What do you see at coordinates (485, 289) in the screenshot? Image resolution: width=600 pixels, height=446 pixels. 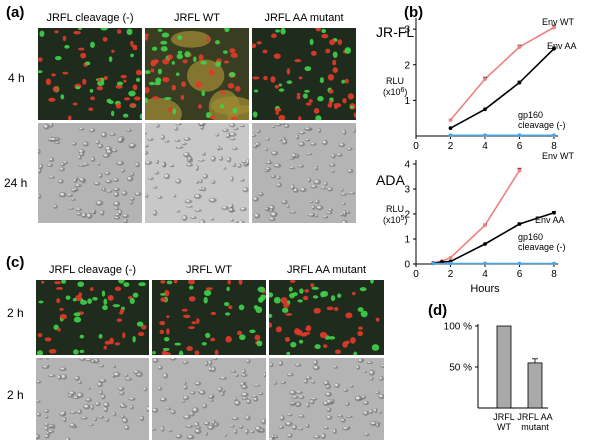 I see `x-axis-label: Hours` at bounding box center [485, 289].